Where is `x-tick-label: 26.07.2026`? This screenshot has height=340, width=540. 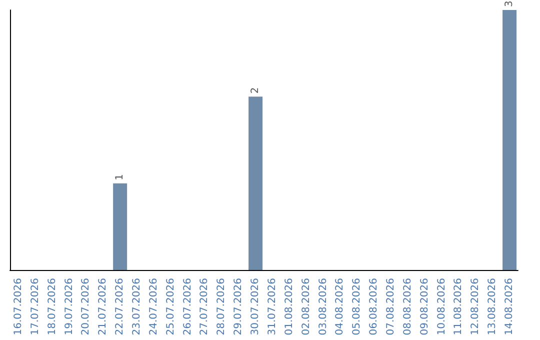
x-tick-label: 26.07.2026 is located at coordinates (188, 307).